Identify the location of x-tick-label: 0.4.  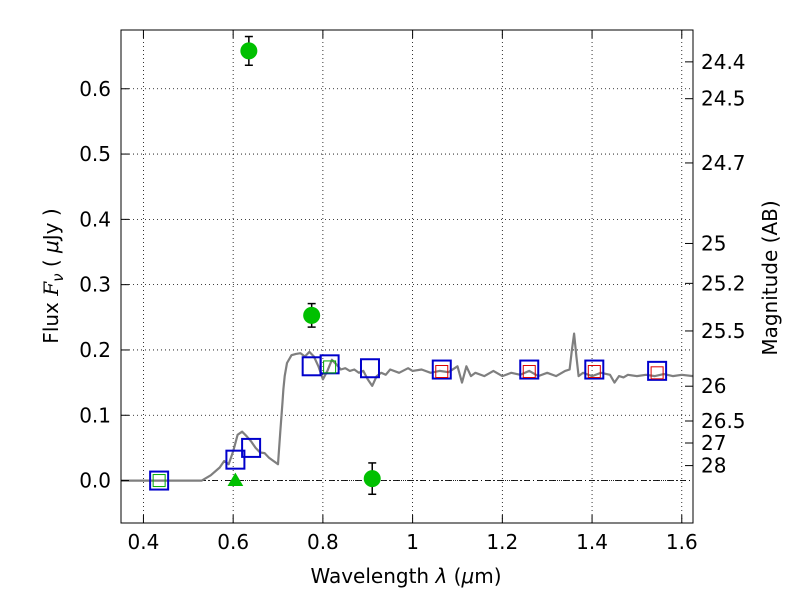
(144, 542).